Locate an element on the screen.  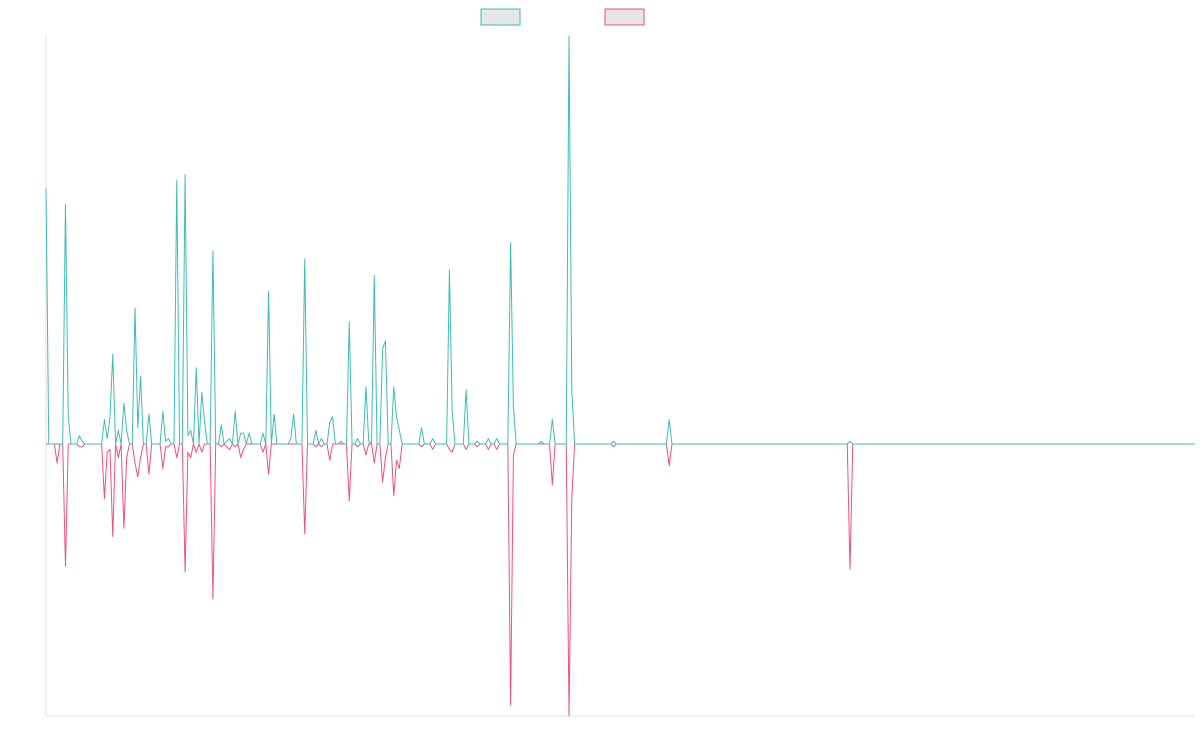
legend-swatch-series-a is located at coordinates (500, 17).